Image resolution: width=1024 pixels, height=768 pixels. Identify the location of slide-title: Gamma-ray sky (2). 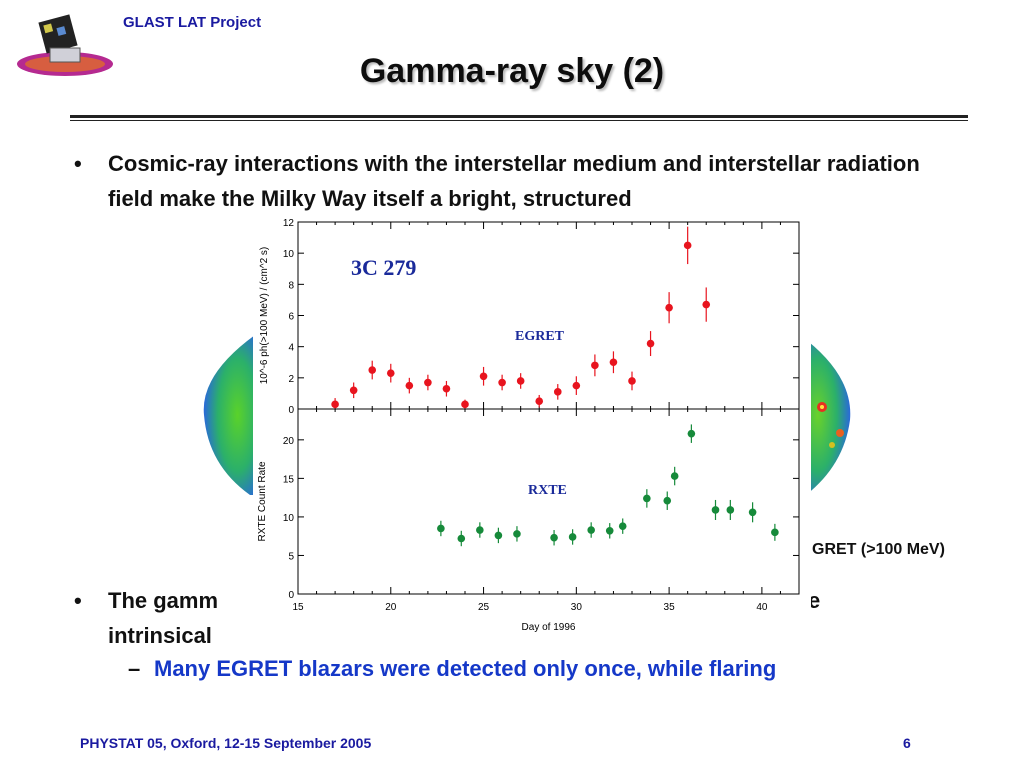
(512, 71).